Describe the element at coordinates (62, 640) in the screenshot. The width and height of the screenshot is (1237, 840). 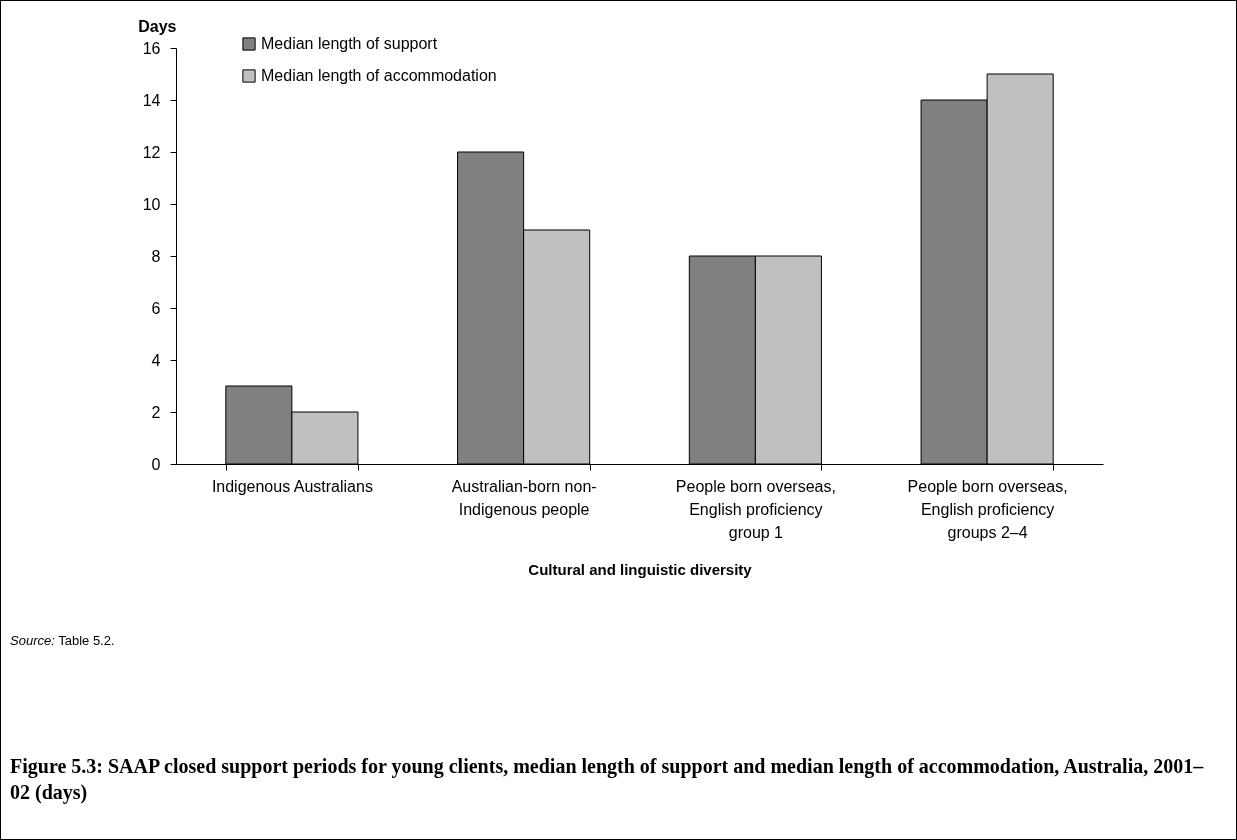
I see `source-note: Source: Table 5.2.` at that location.